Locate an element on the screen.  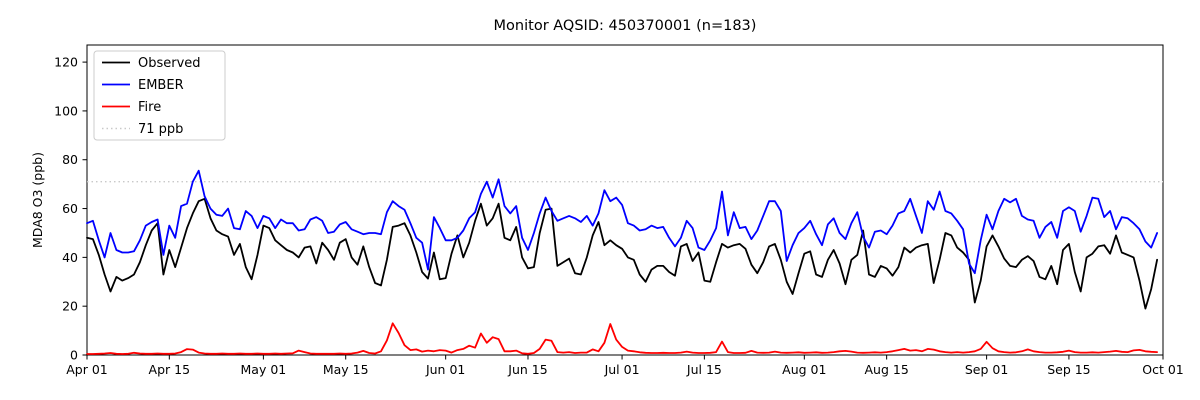
x-tick-label: Jul 15 is located at coordinates (704, 369).